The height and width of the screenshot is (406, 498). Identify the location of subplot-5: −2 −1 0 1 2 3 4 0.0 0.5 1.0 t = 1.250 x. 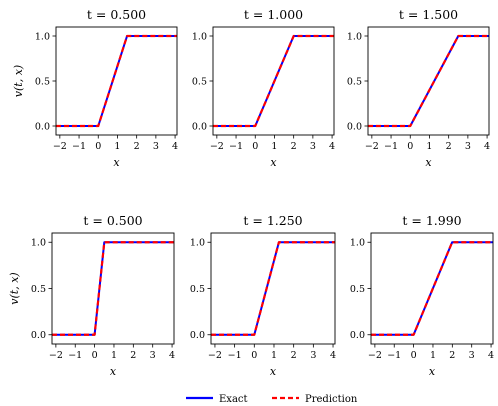
(263, 295).